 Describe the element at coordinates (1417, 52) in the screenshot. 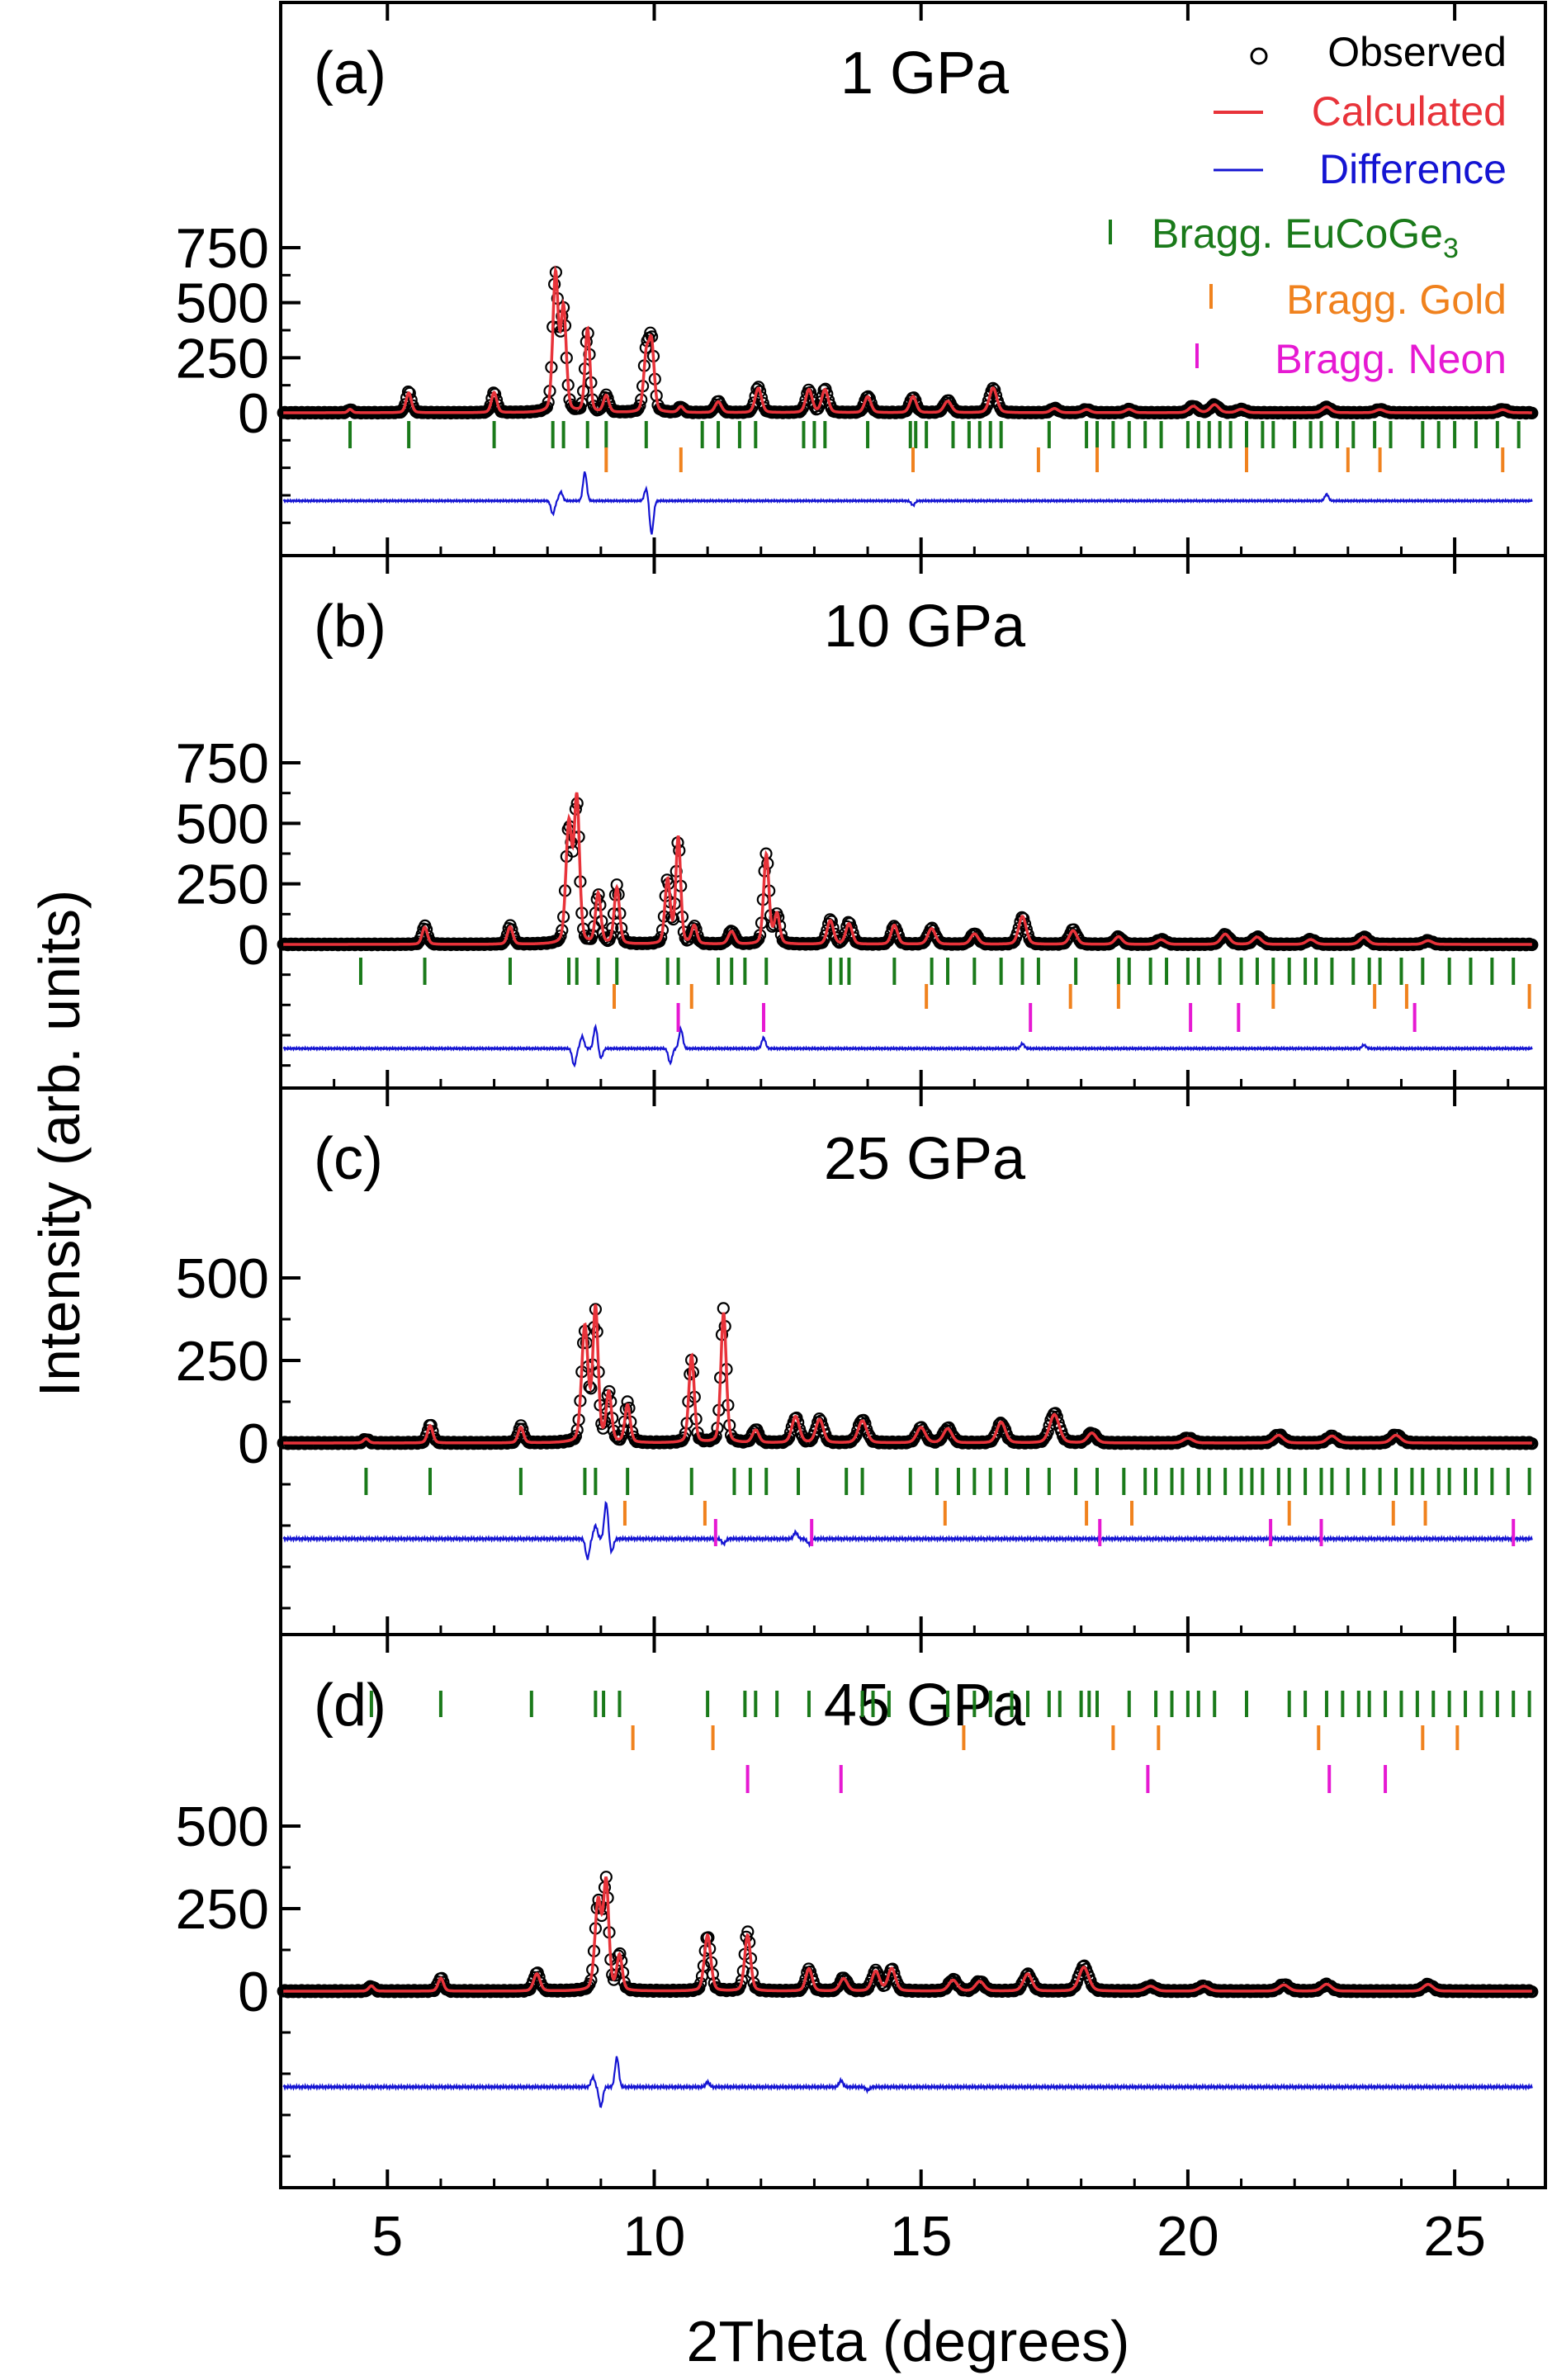

I see `legend-observed-label: Observed` at that location.